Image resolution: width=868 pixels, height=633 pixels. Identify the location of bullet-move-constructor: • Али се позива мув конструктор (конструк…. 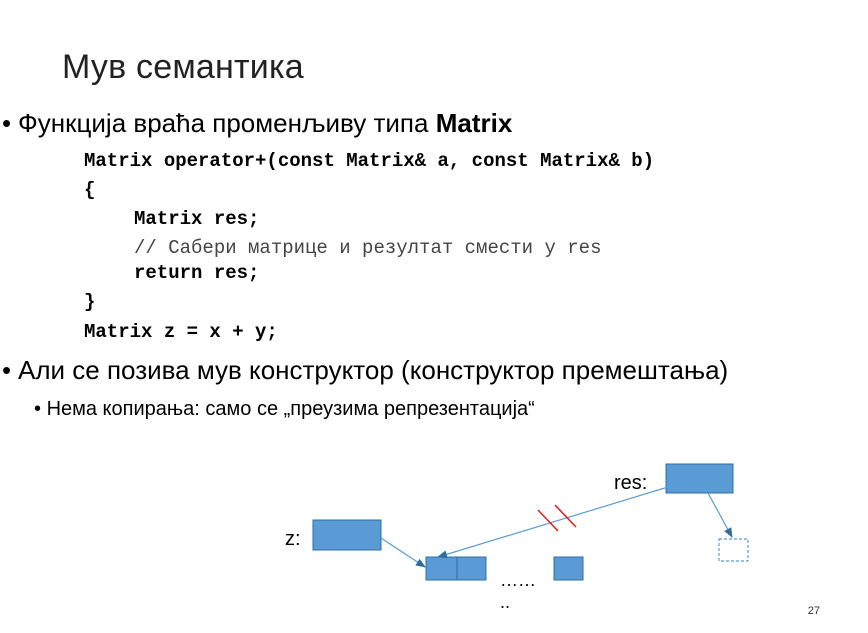
(365, 370).